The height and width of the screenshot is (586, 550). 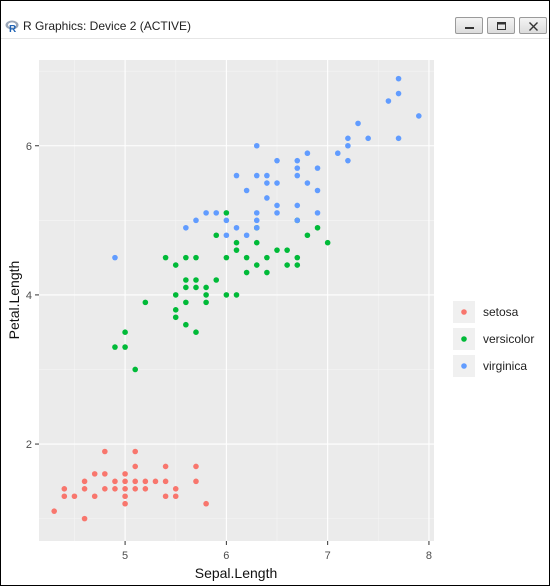 I want to click on window-title: R Graphics: Device 2 (ACTIVE), so click(x=107, y=26).